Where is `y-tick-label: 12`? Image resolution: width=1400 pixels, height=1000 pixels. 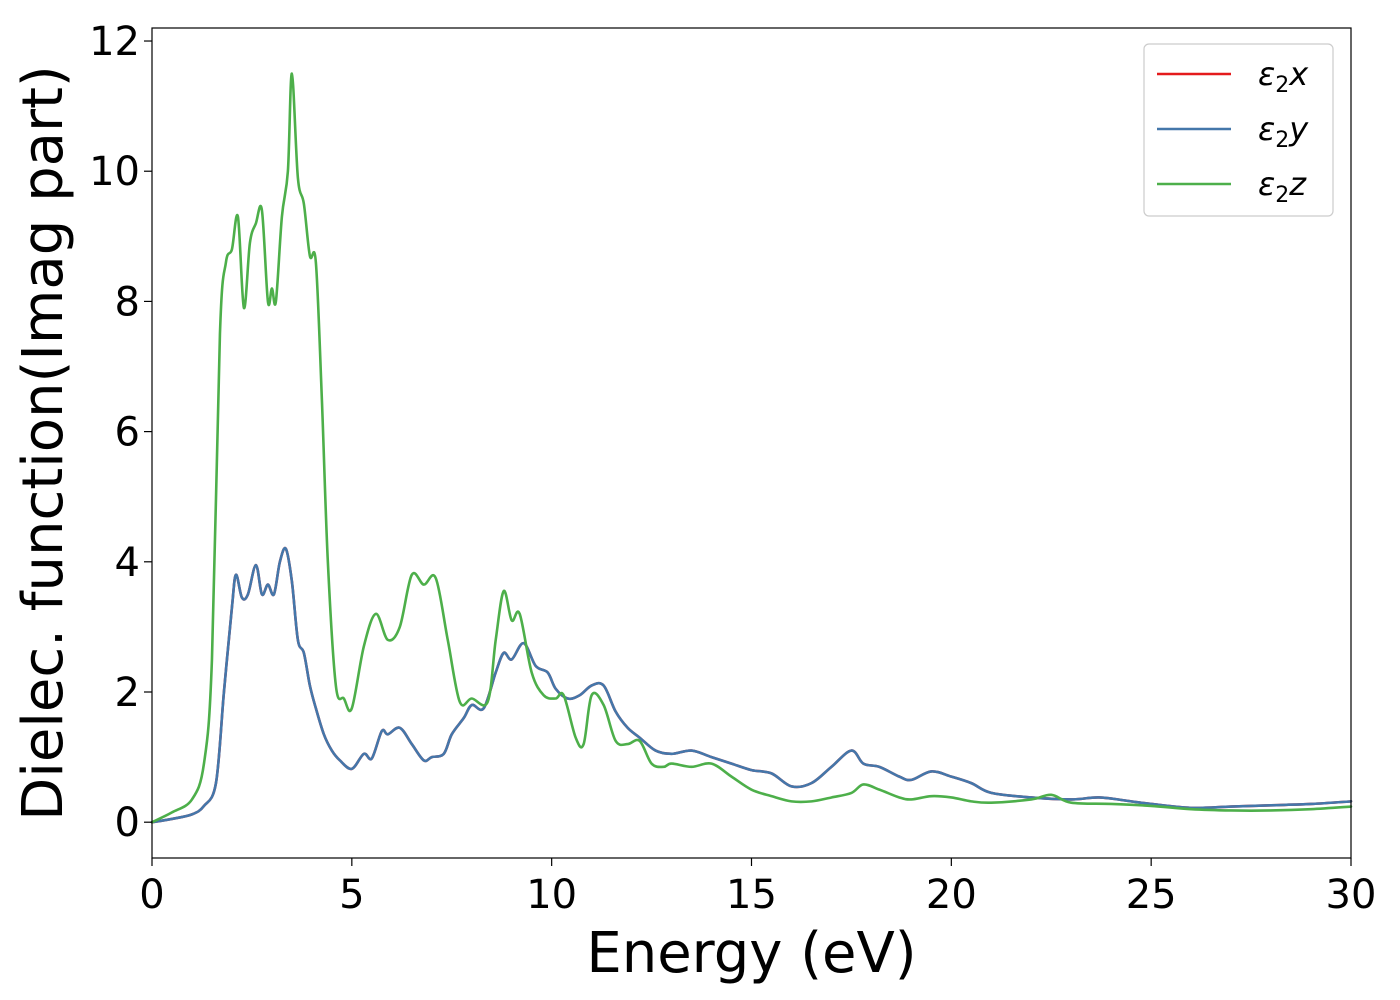 y-tick-label: 12 is located at coordinates (114, 42).